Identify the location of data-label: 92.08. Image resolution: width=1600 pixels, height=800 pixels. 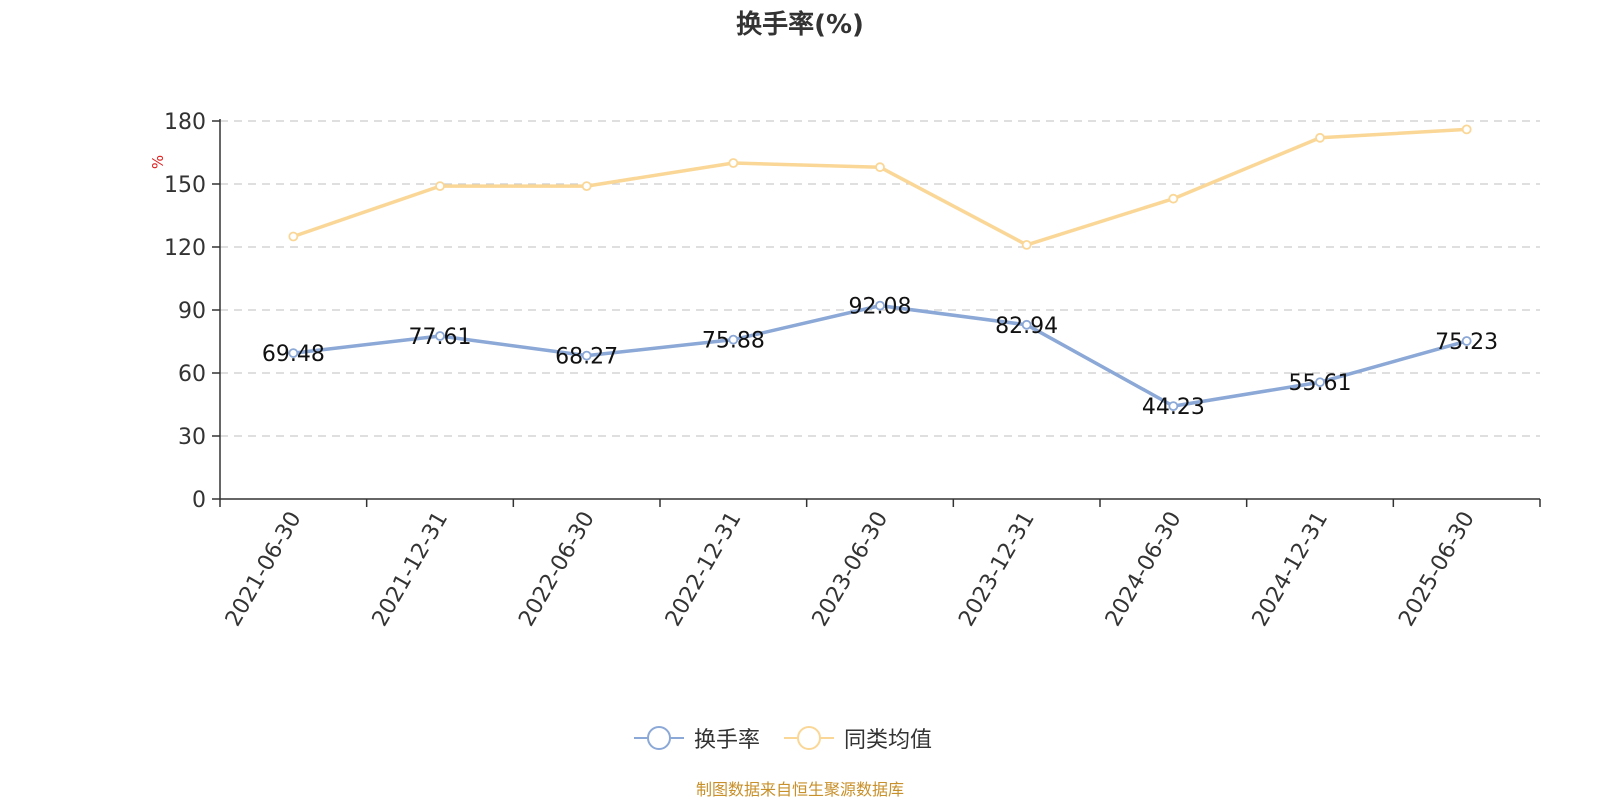
(880, 307).